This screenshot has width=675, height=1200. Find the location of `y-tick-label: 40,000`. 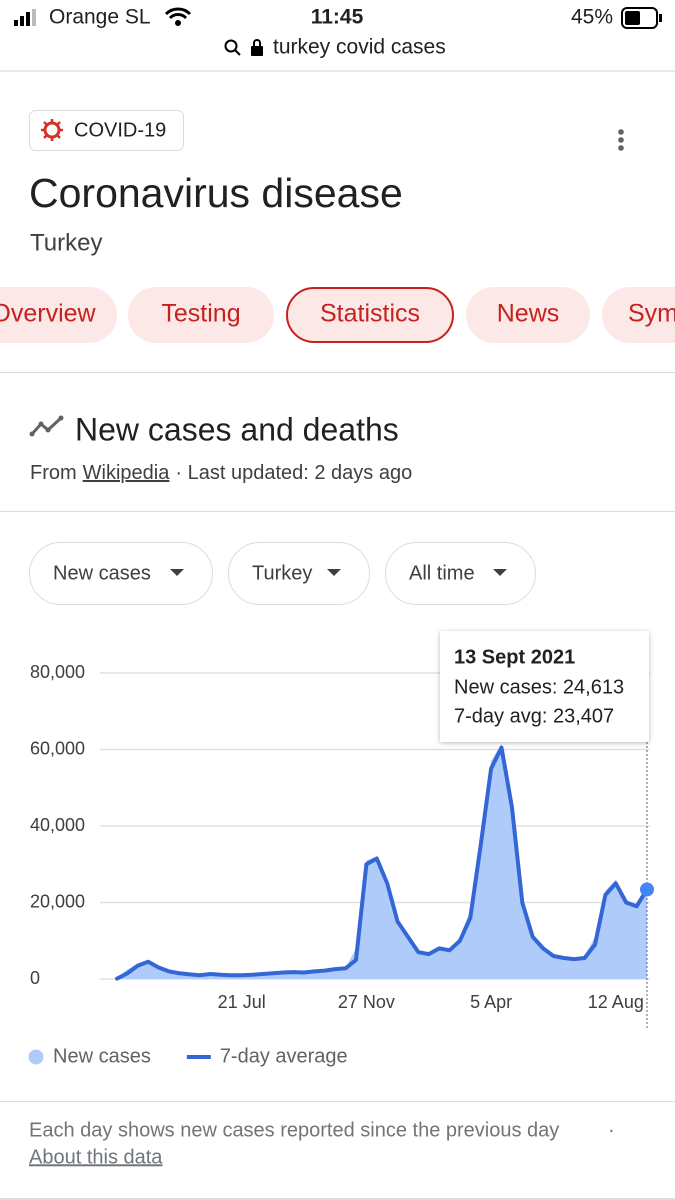

y-tick-label: 40,000 is located at coordinates (57, 825).